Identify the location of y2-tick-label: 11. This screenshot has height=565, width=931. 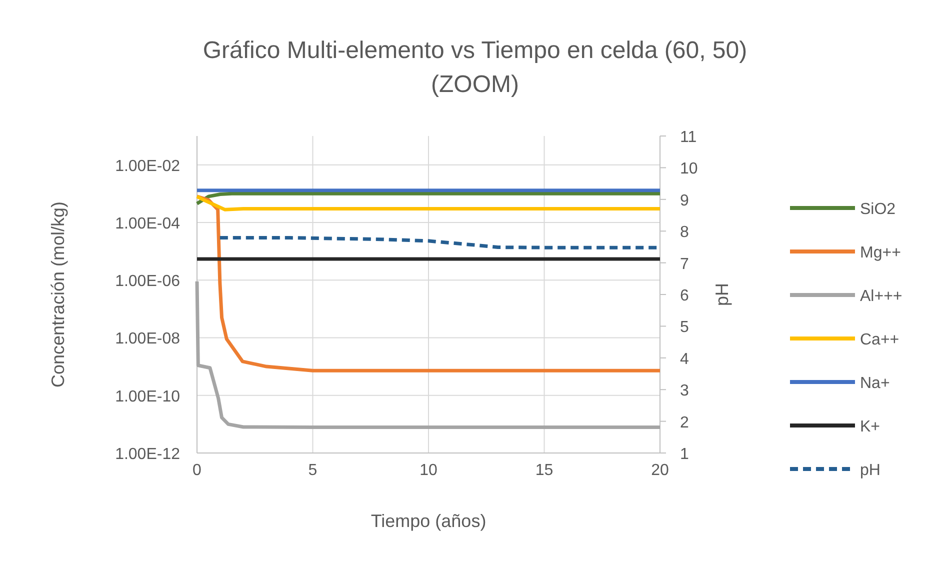
(688, 137).